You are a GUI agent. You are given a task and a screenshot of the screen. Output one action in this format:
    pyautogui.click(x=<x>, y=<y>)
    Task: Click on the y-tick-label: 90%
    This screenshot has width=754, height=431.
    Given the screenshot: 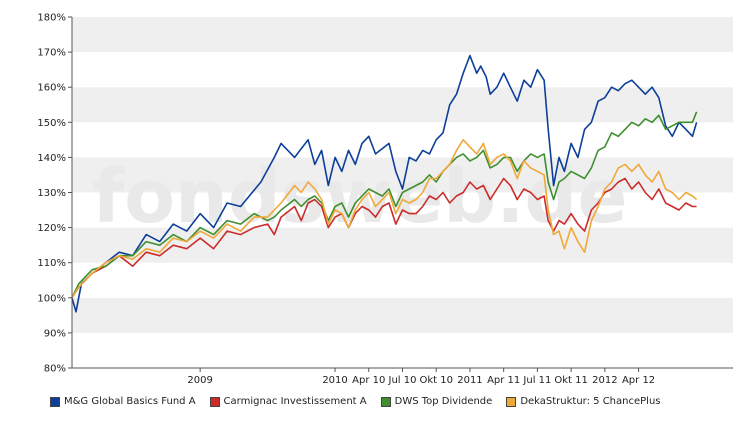 What is the action you would take?
    pyautogui.click(x=55, y=333)
    